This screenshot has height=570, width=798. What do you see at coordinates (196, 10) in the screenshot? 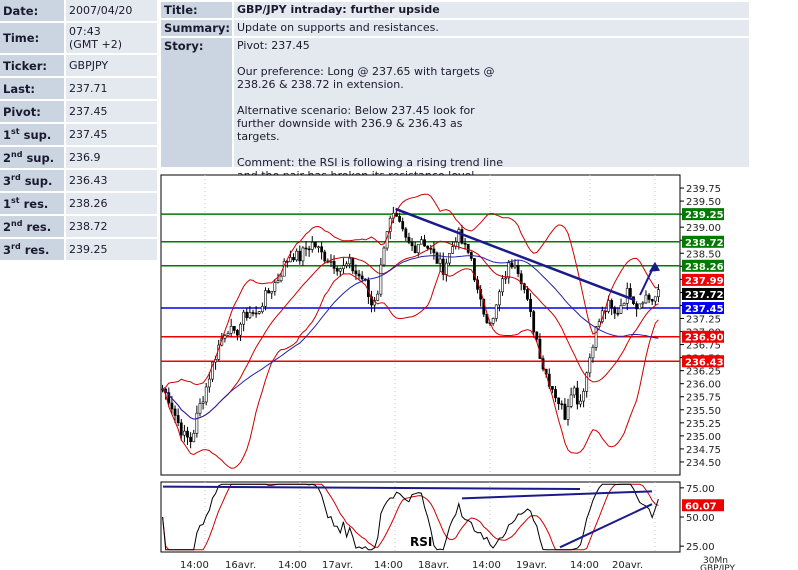
I see `title-label: Title:` at bounding box center [196, 10].